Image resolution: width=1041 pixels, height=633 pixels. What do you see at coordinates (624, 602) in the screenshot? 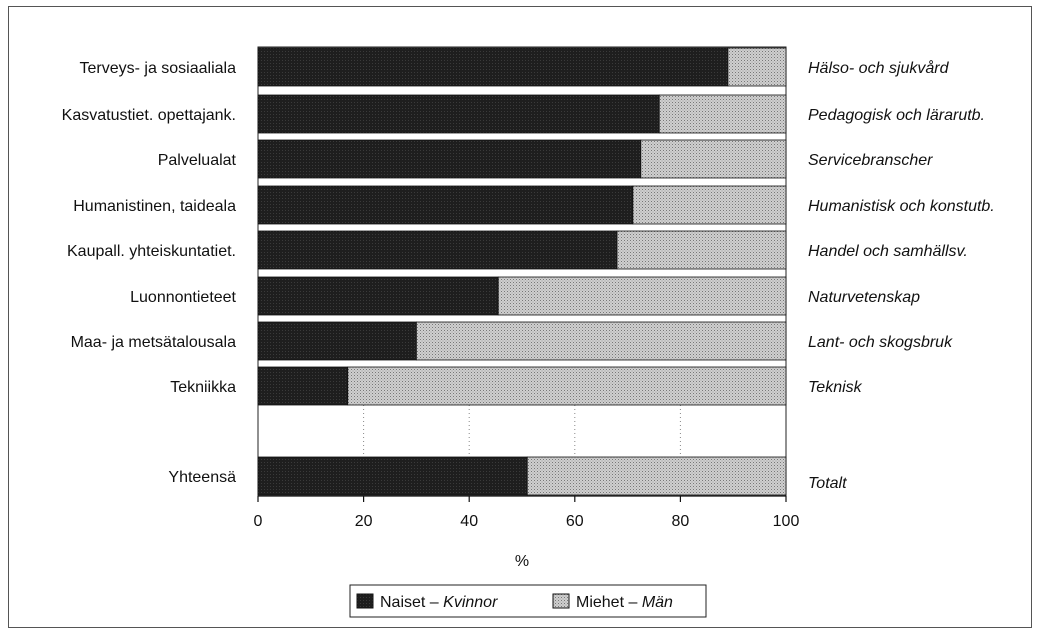
I see `legend-label: Miehet – Män` at bounding box center [624, 602].